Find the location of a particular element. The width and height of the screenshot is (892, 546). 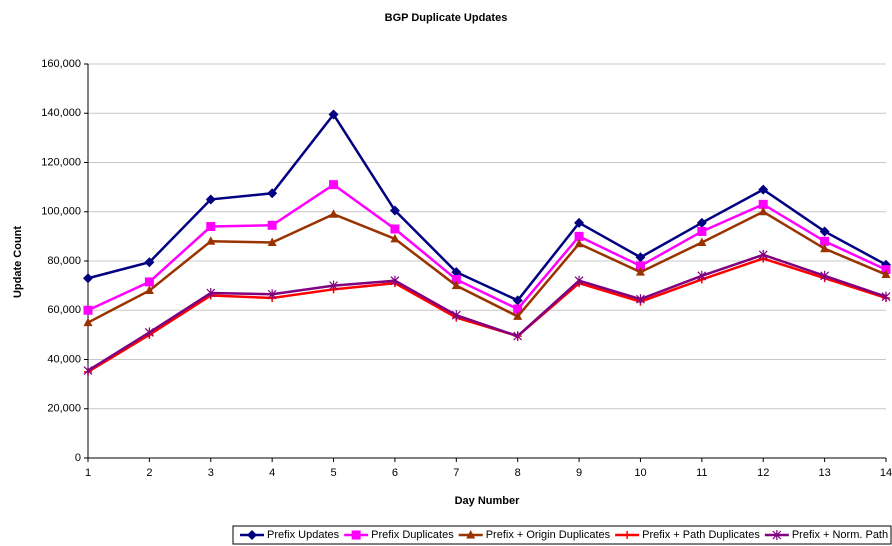

x-tick-label: 4 is located at coordinates (272, 473).